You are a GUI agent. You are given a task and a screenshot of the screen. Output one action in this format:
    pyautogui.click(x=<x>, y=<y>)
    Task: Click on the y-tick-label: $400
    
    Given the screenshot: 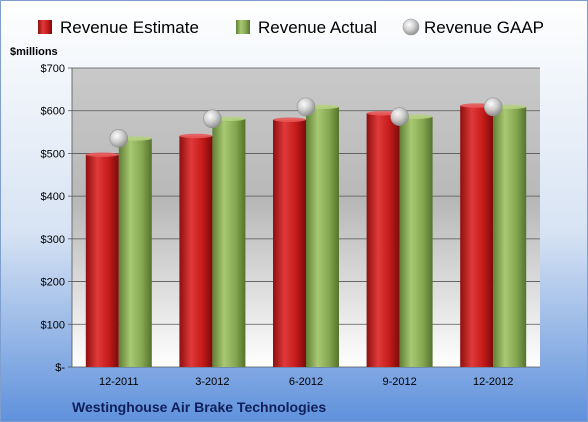 What is the action you would take?
    pyautogui.click(x=53, y=197)
    